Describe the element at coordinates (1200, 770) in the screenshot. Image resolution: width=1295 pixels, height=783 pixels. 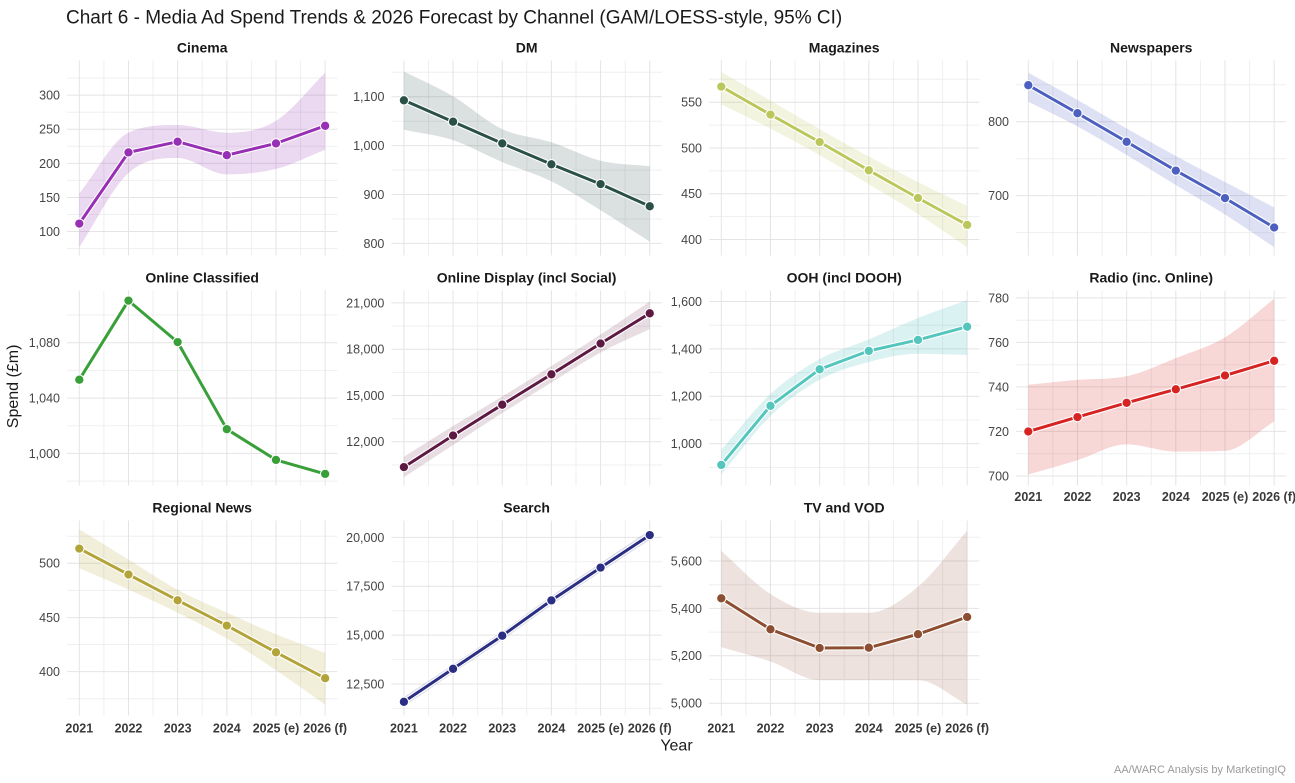
I see `svg-text:AA/WARC Analysis by MarketingI: AA/WARC Analysis by MarketingIQ` at that location.